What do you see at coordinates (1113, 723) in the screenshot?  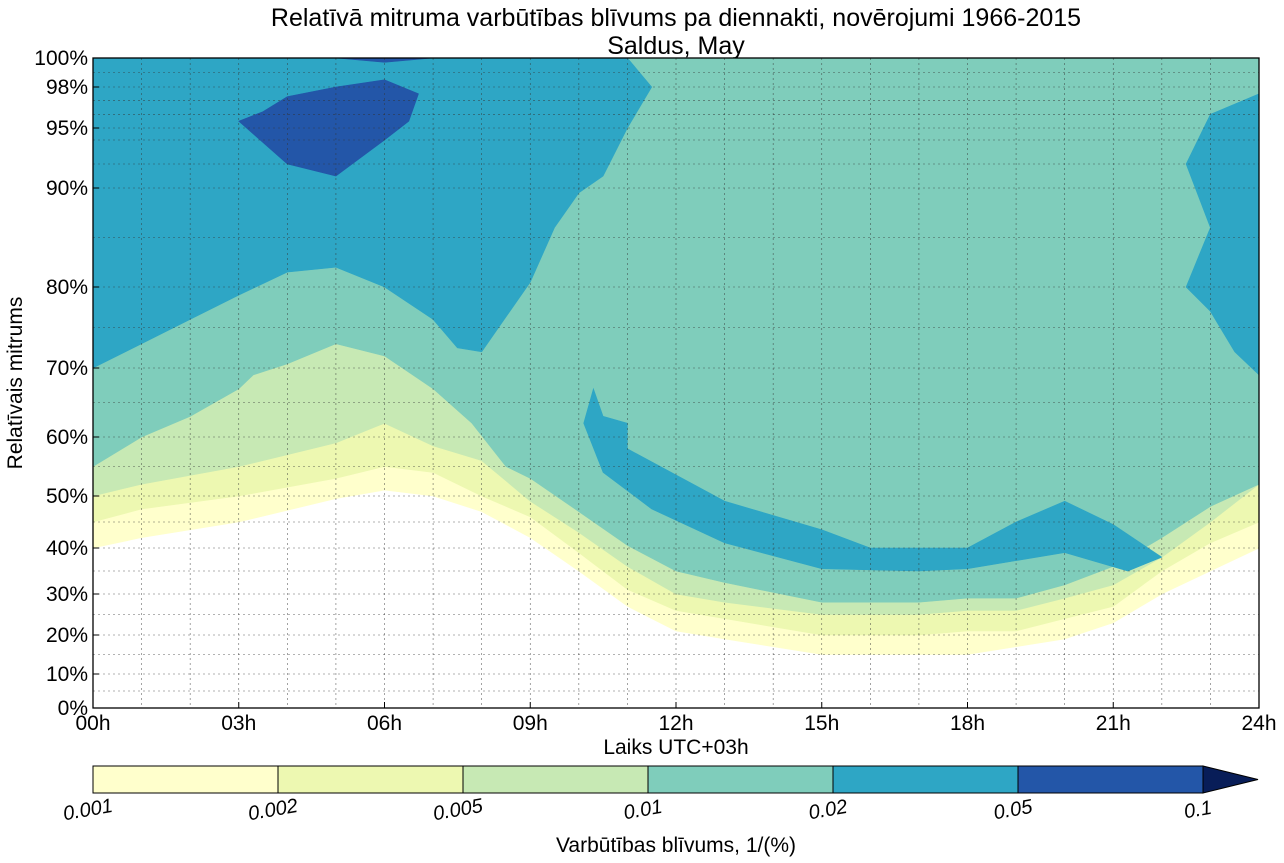 I see `x-tick-label: 21h` at bounding box center [1113, 723].